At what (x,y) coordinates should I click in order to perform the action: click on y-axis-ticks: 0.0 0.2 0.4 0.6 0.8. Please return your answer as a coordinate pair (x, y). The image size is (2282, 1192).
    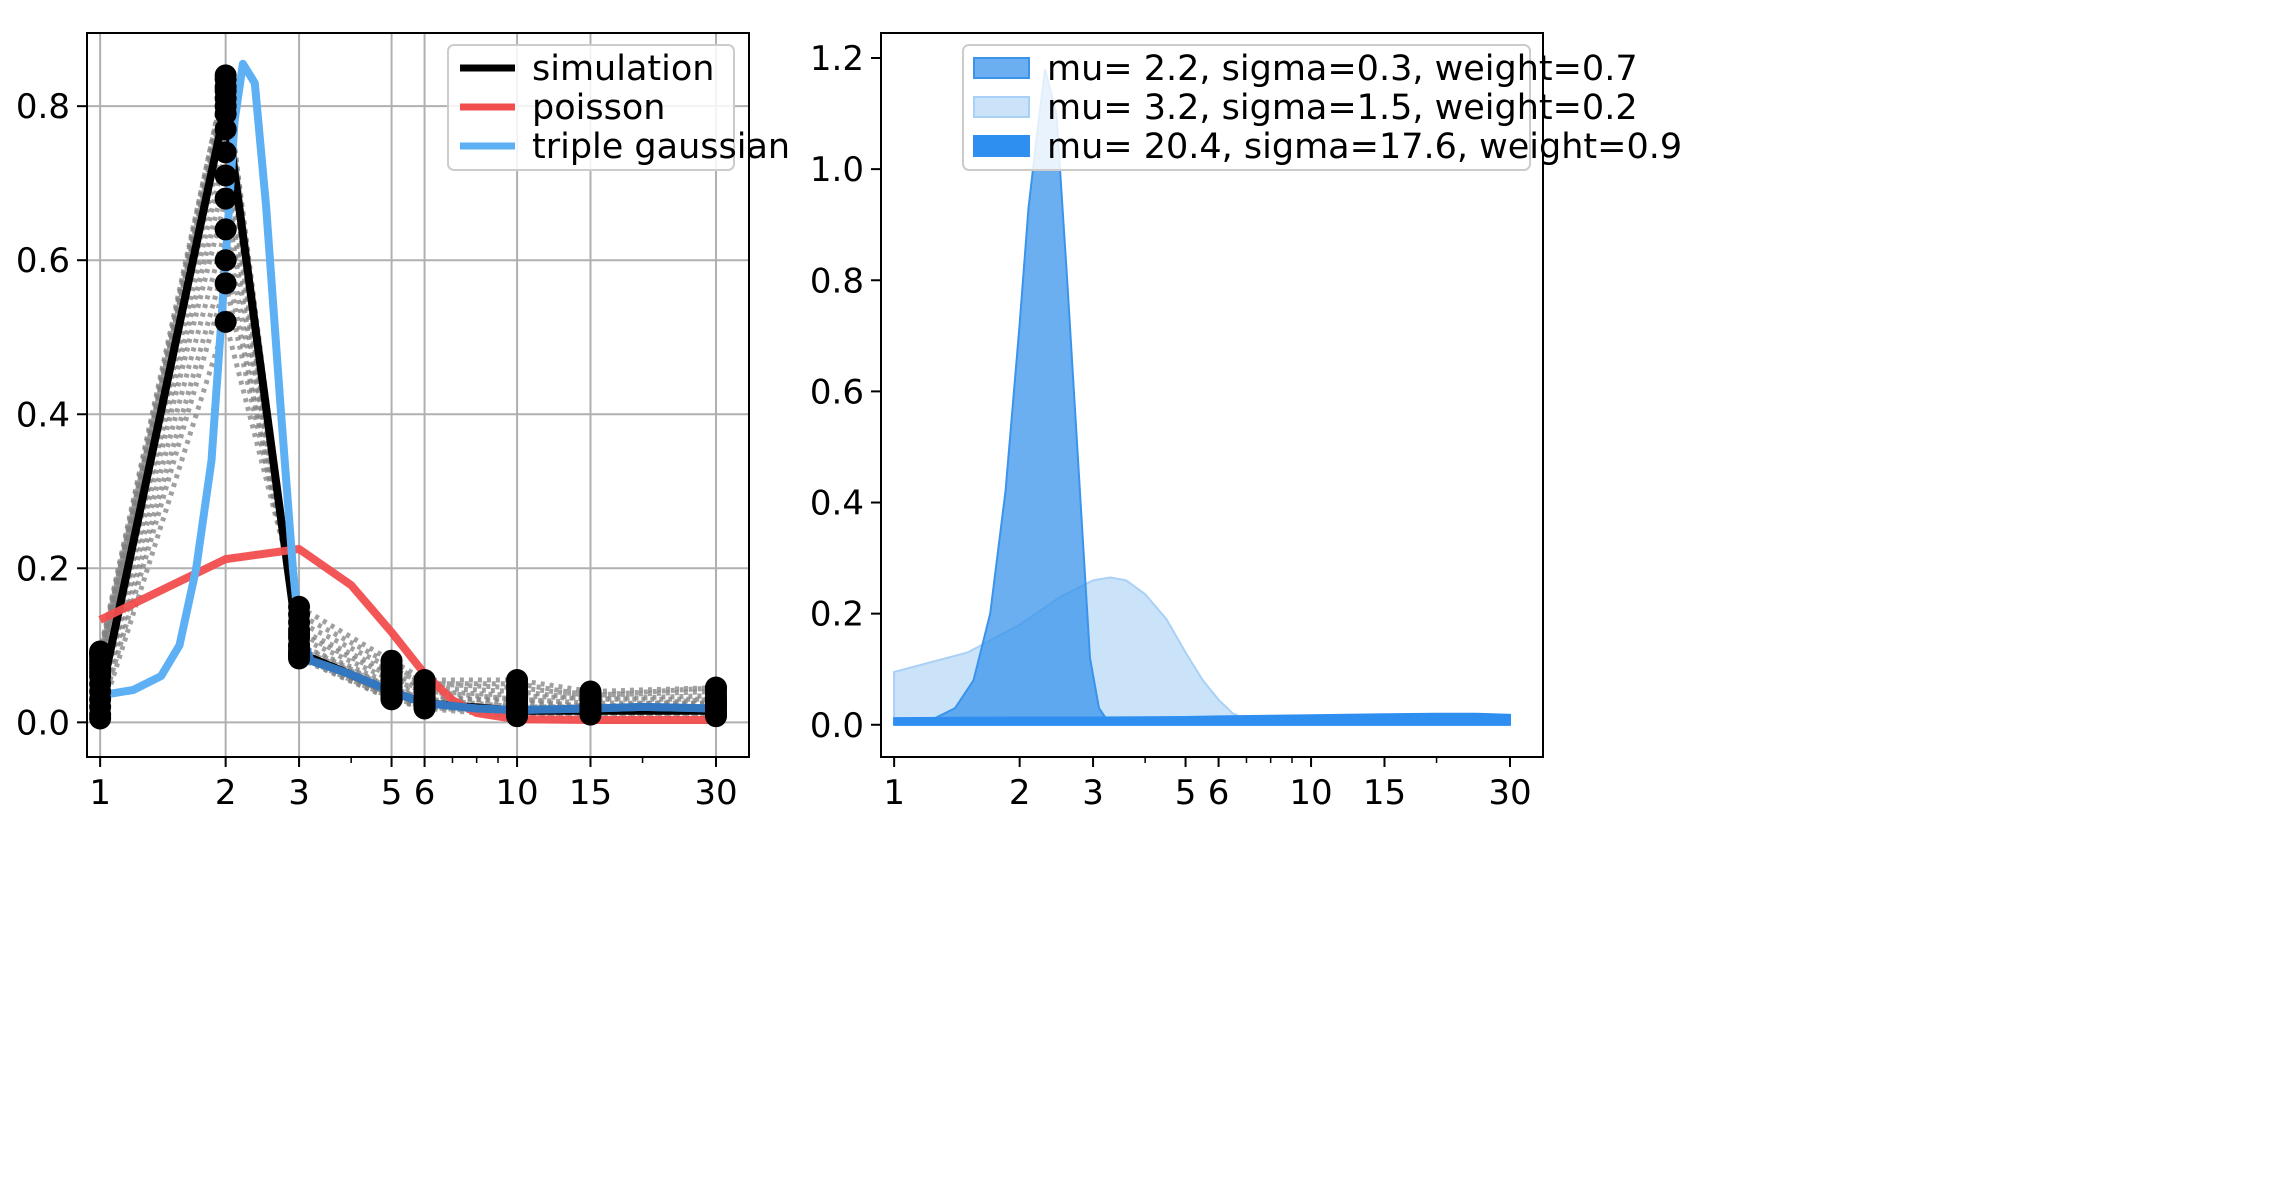
    Looking at the image, I should click on (51, 415).